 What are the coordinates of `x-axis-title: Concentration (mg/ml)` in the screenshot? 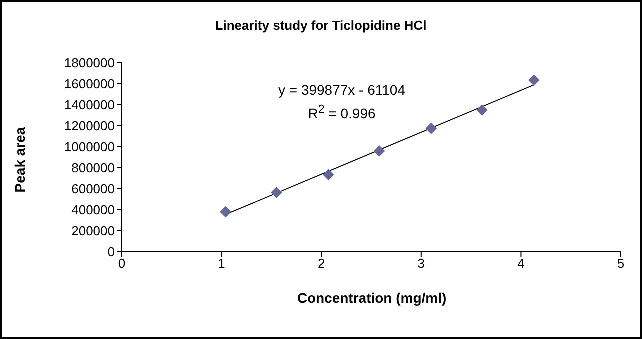 It's located at (372, 298).